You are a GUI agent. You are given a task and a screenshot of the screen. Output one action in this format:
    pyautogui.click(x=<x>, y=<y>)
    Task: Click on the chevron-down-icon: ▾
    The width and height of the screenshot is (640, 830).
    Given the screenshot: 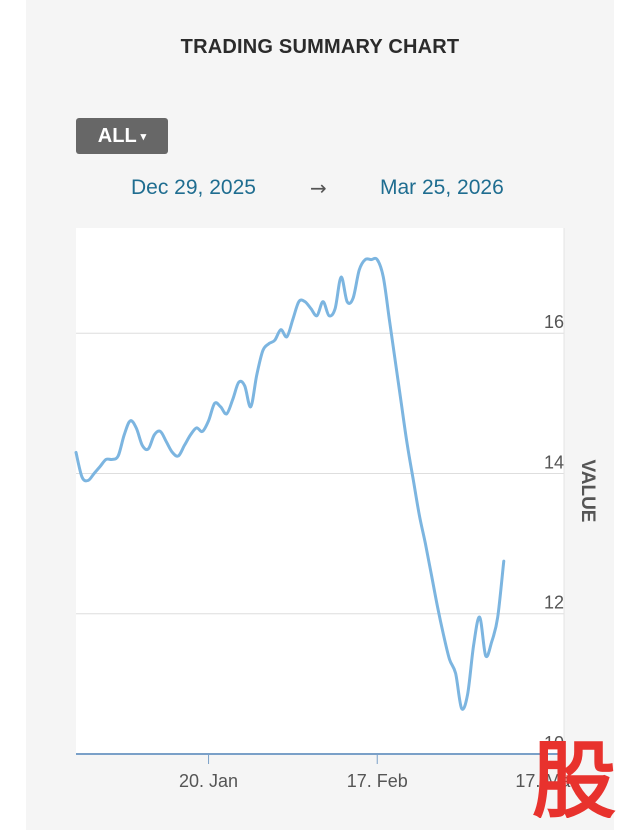 What is the action you would take?
    pyautogui.click(x=143, y=137)
    